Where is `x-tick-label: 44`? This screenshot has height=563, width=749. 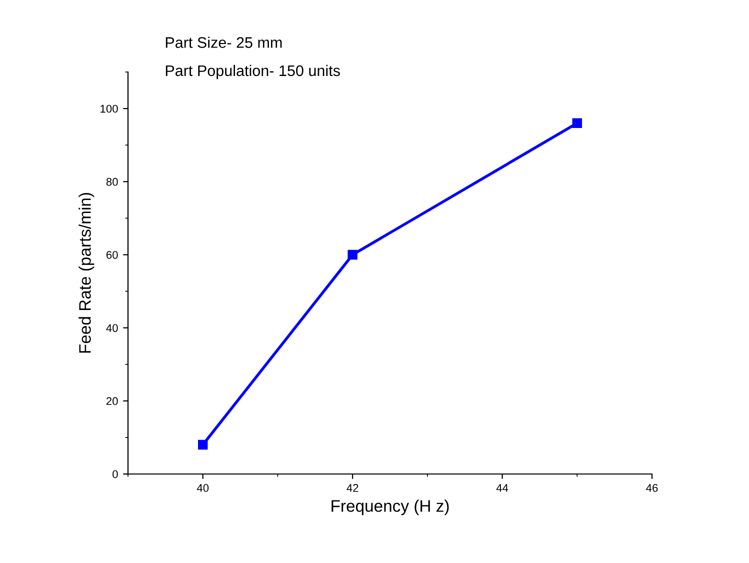 x-tick-label: 44 is located at coordinates (502, 488).